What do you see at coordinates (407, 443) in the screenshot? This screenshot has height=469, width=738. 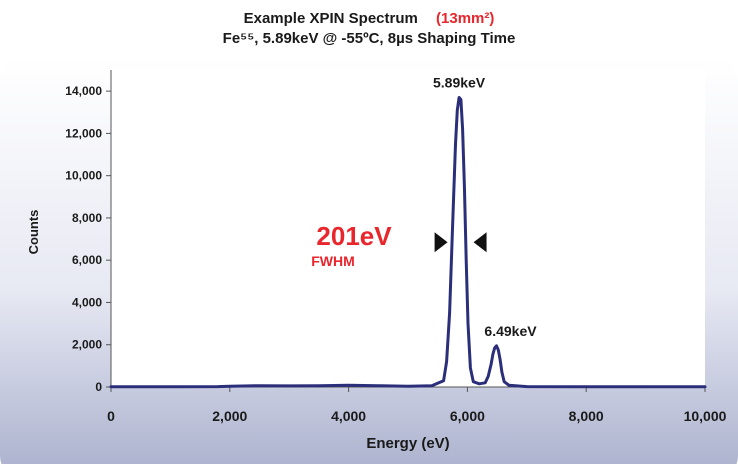 I see `x-axis-label: Energy (eV)` at bounding box center [407, 443].